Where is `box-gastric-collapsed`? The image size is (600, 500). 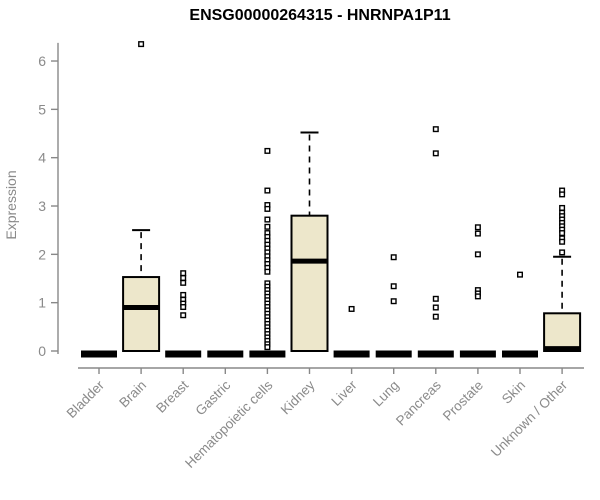 box-gastric-collapsed is located at coordinates (225, 354).